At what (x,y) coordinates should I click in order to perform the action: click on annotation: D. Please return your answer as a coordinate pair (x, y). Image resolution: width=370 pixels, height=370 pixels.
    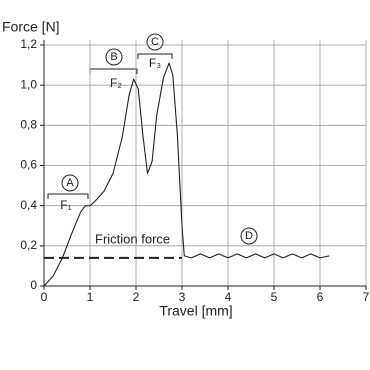
    Looking at the image, I should click on (249, 236).